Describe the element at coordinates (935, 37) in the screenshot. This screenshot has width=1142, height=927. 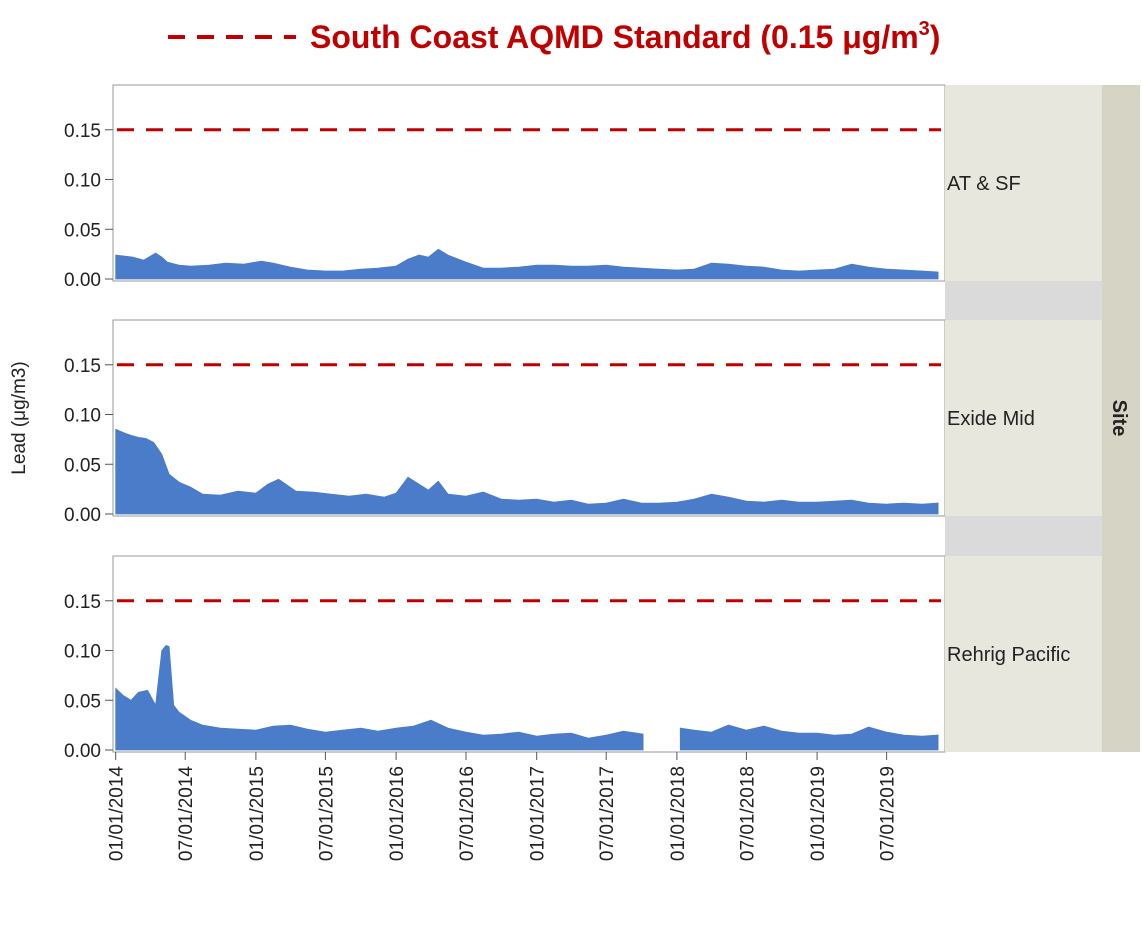
I see `legend-label-end: )` at that location.